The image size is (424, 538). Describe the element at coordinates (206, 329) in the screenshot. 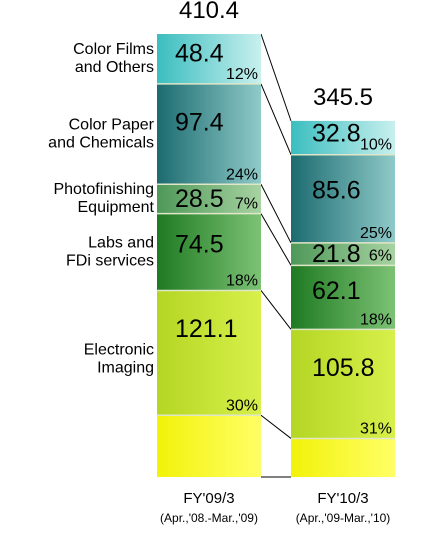

I see `value-label-electronic-imaging-1: 121.1` at that location.